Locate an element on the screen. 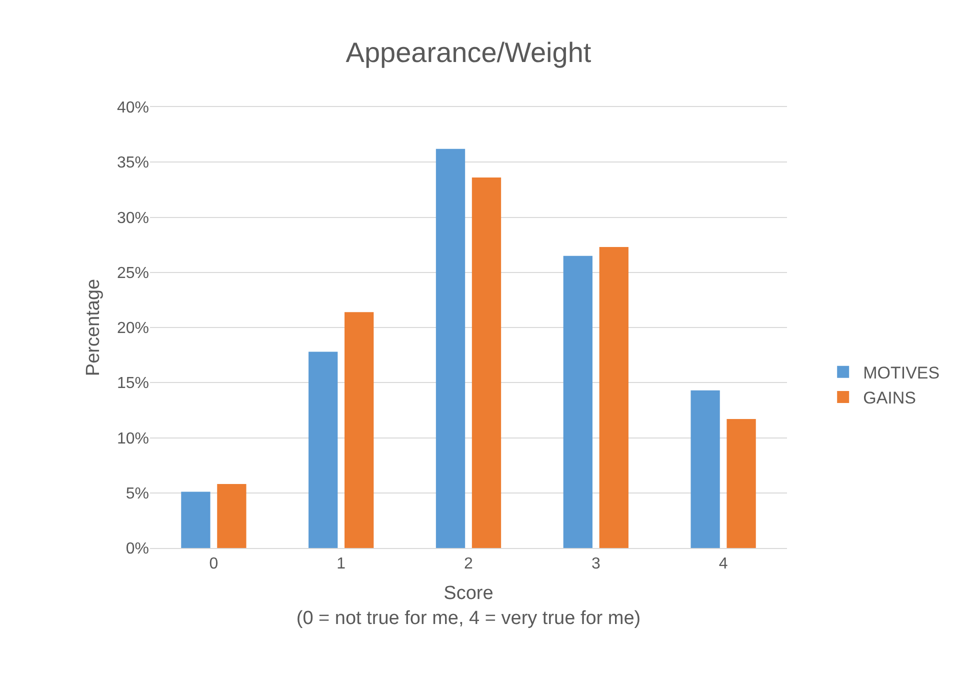 The height and width of the screenshot is (693, 956). y-tick-label: 10% is located at coordinates (132, 439).